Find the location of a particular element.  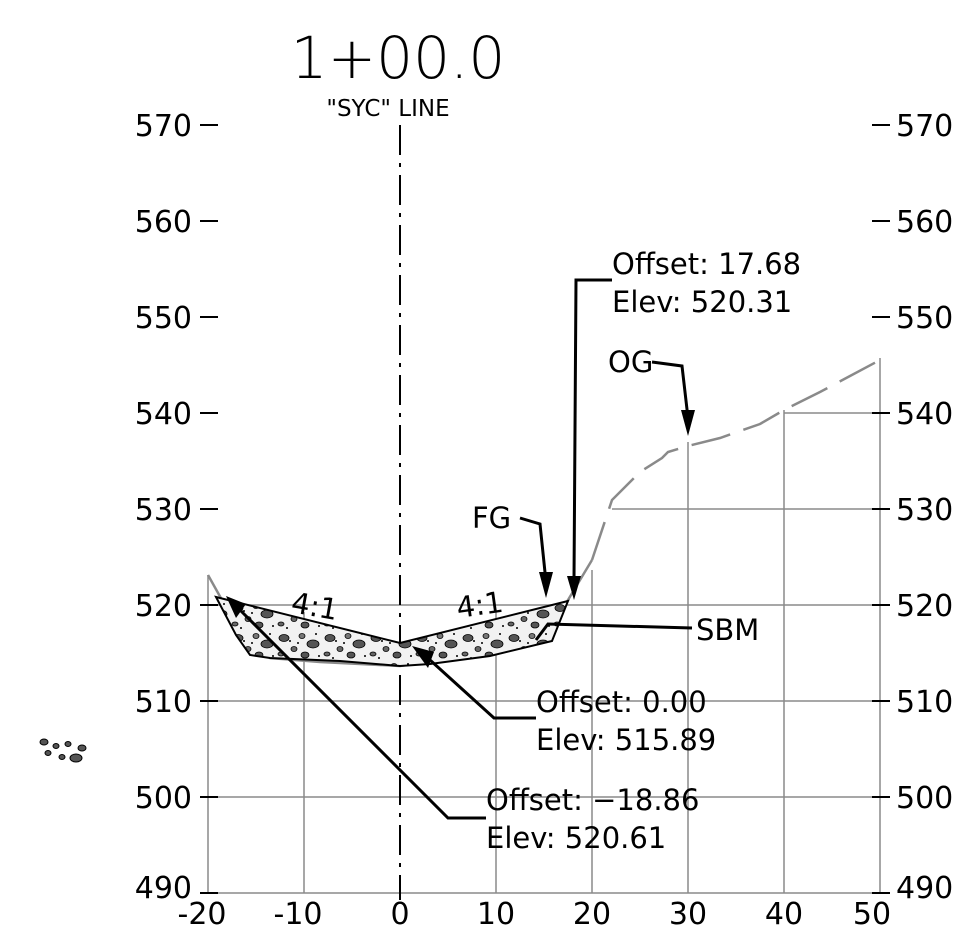

rock-fill-swatch-icon is located at coordinates (63, 750).